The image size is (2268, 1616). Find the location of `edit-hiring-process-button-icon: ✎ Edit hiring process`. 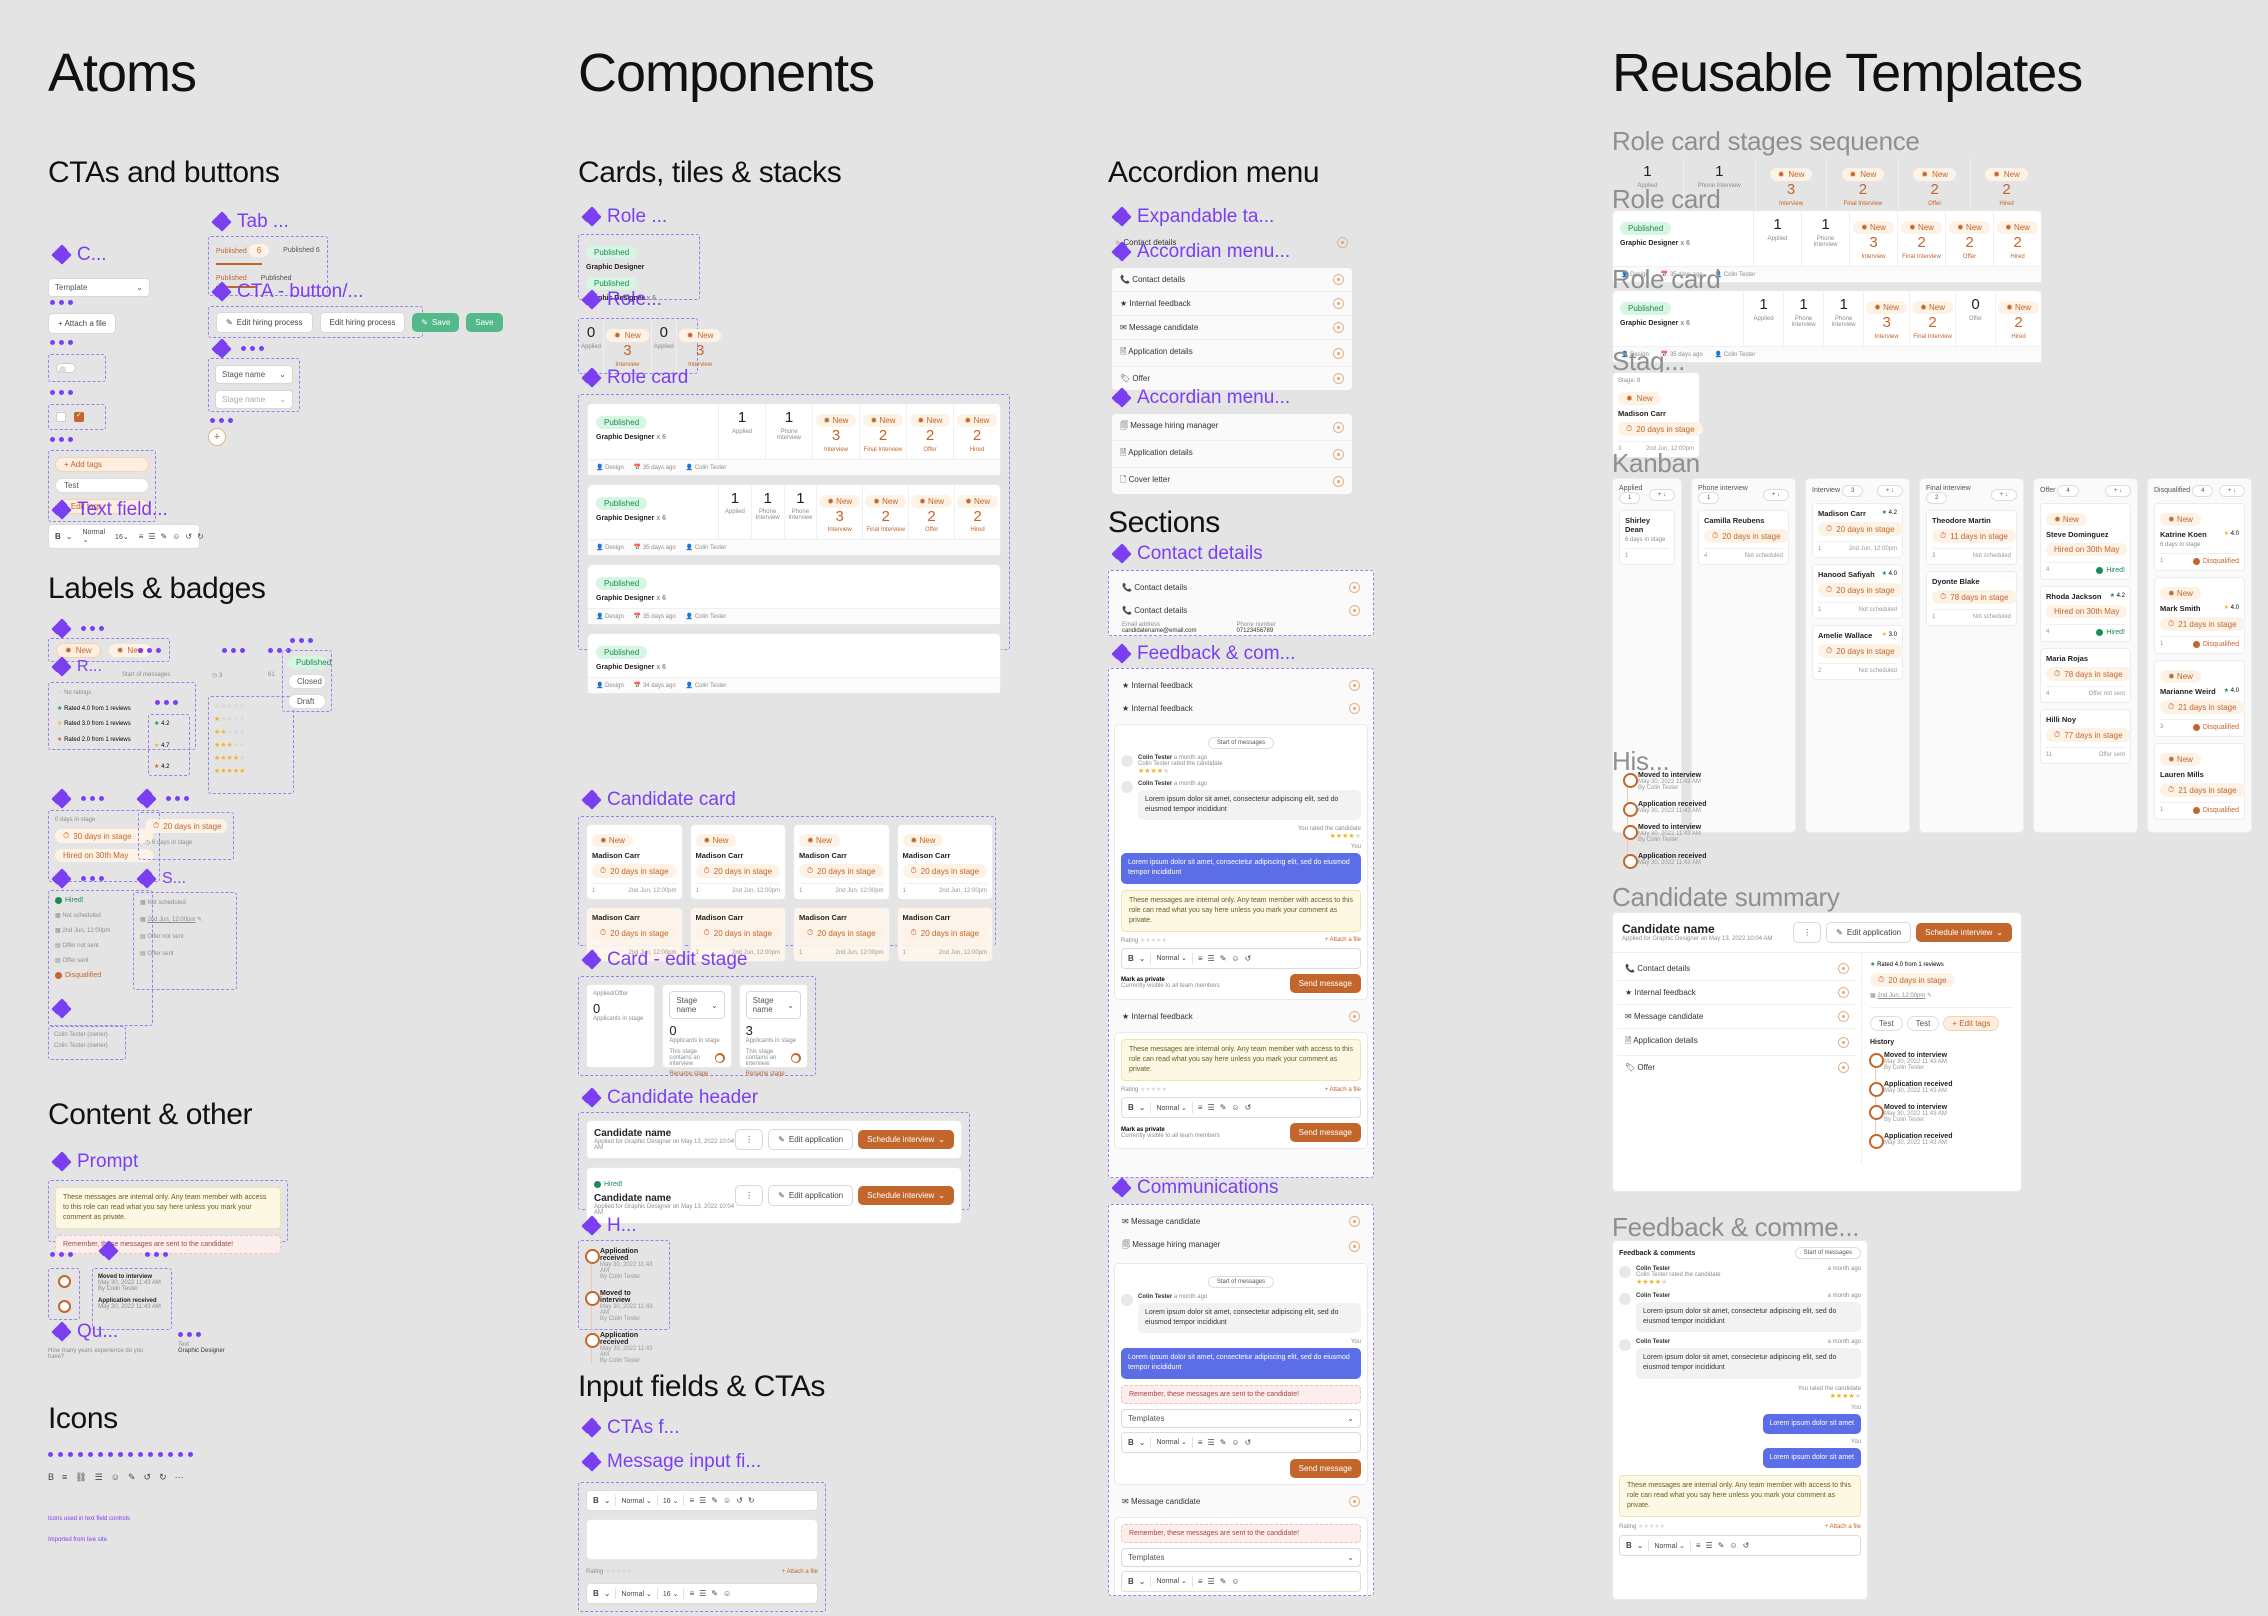

edit-hiring-process-button-icon: ✎ Edit hiring process is located at coordinates (264, 322).